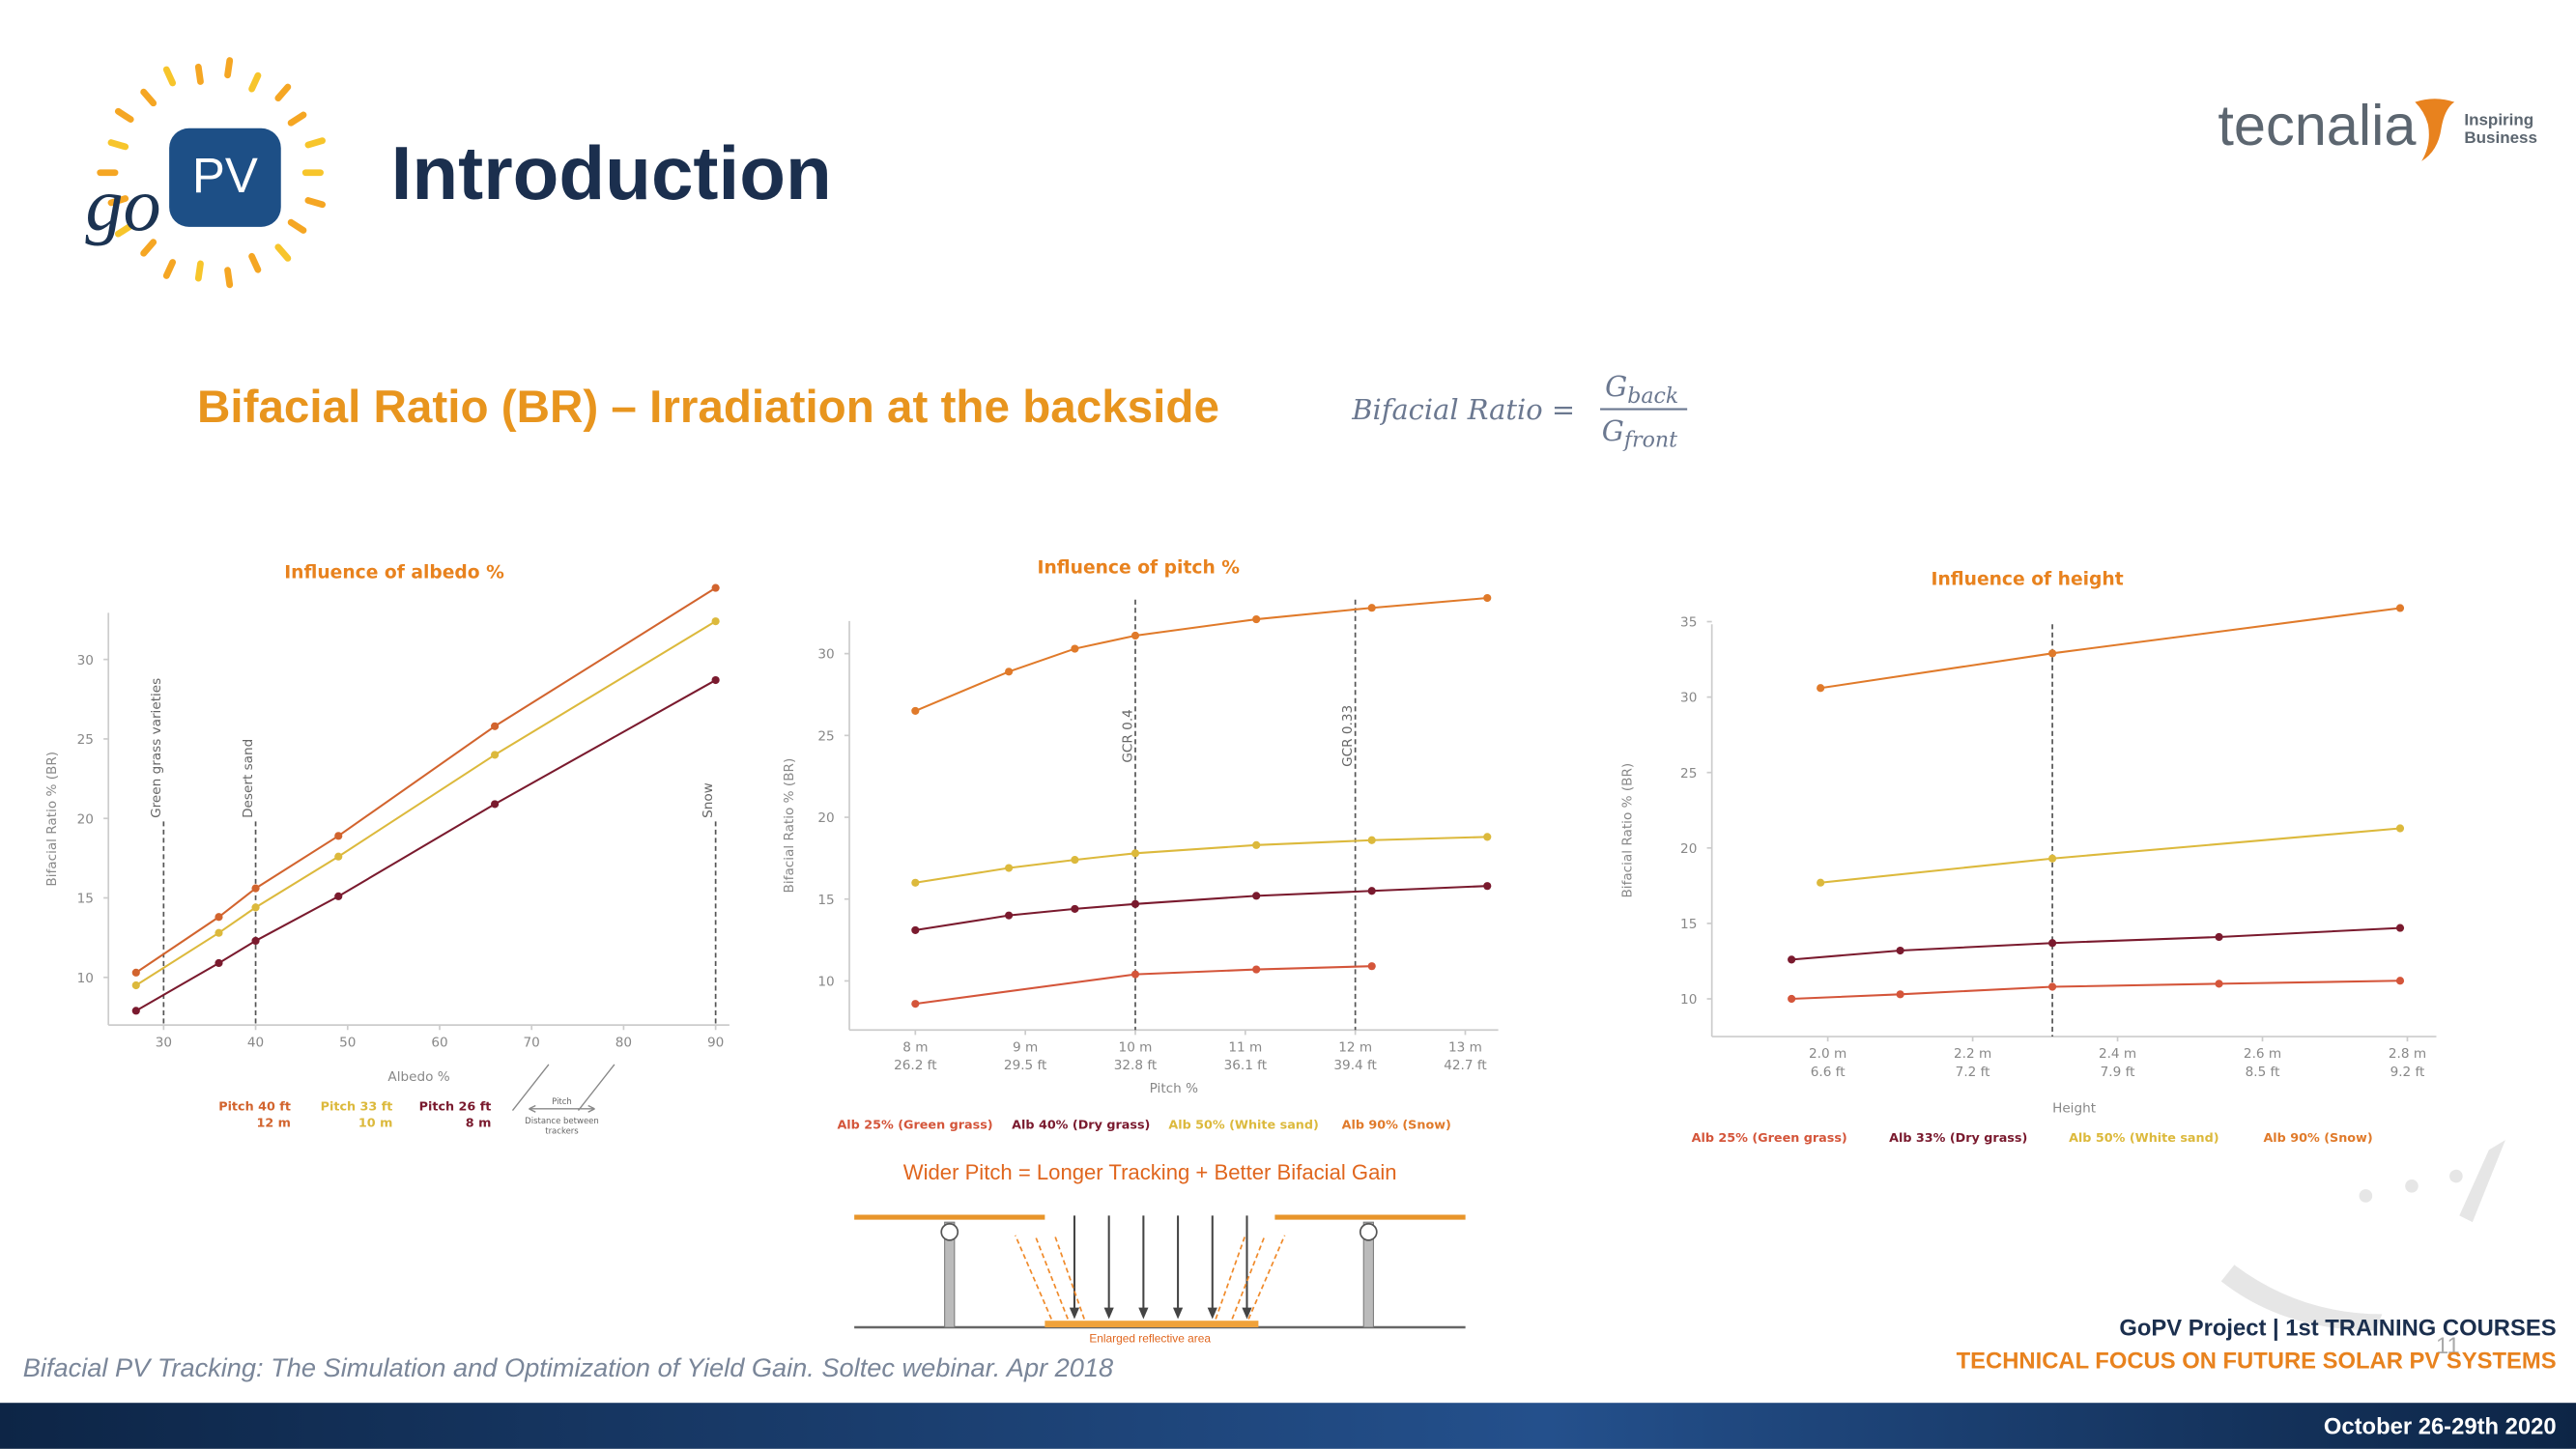 This screenshot has height=1449, width=2576. I want to click on chart-title: Influence of pitch %, so click(1140, 568).